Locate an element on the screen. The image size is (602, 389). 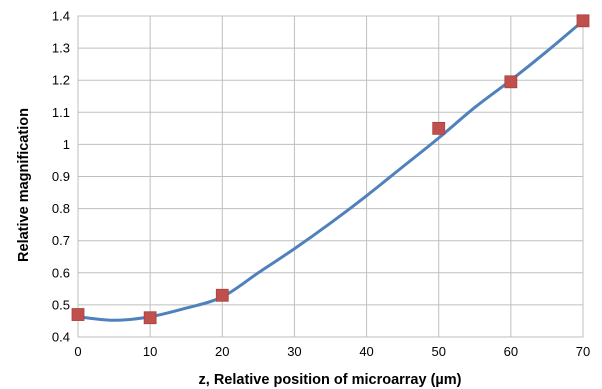
y-tick-label: 0.8 is located at coordinates (61, 208).